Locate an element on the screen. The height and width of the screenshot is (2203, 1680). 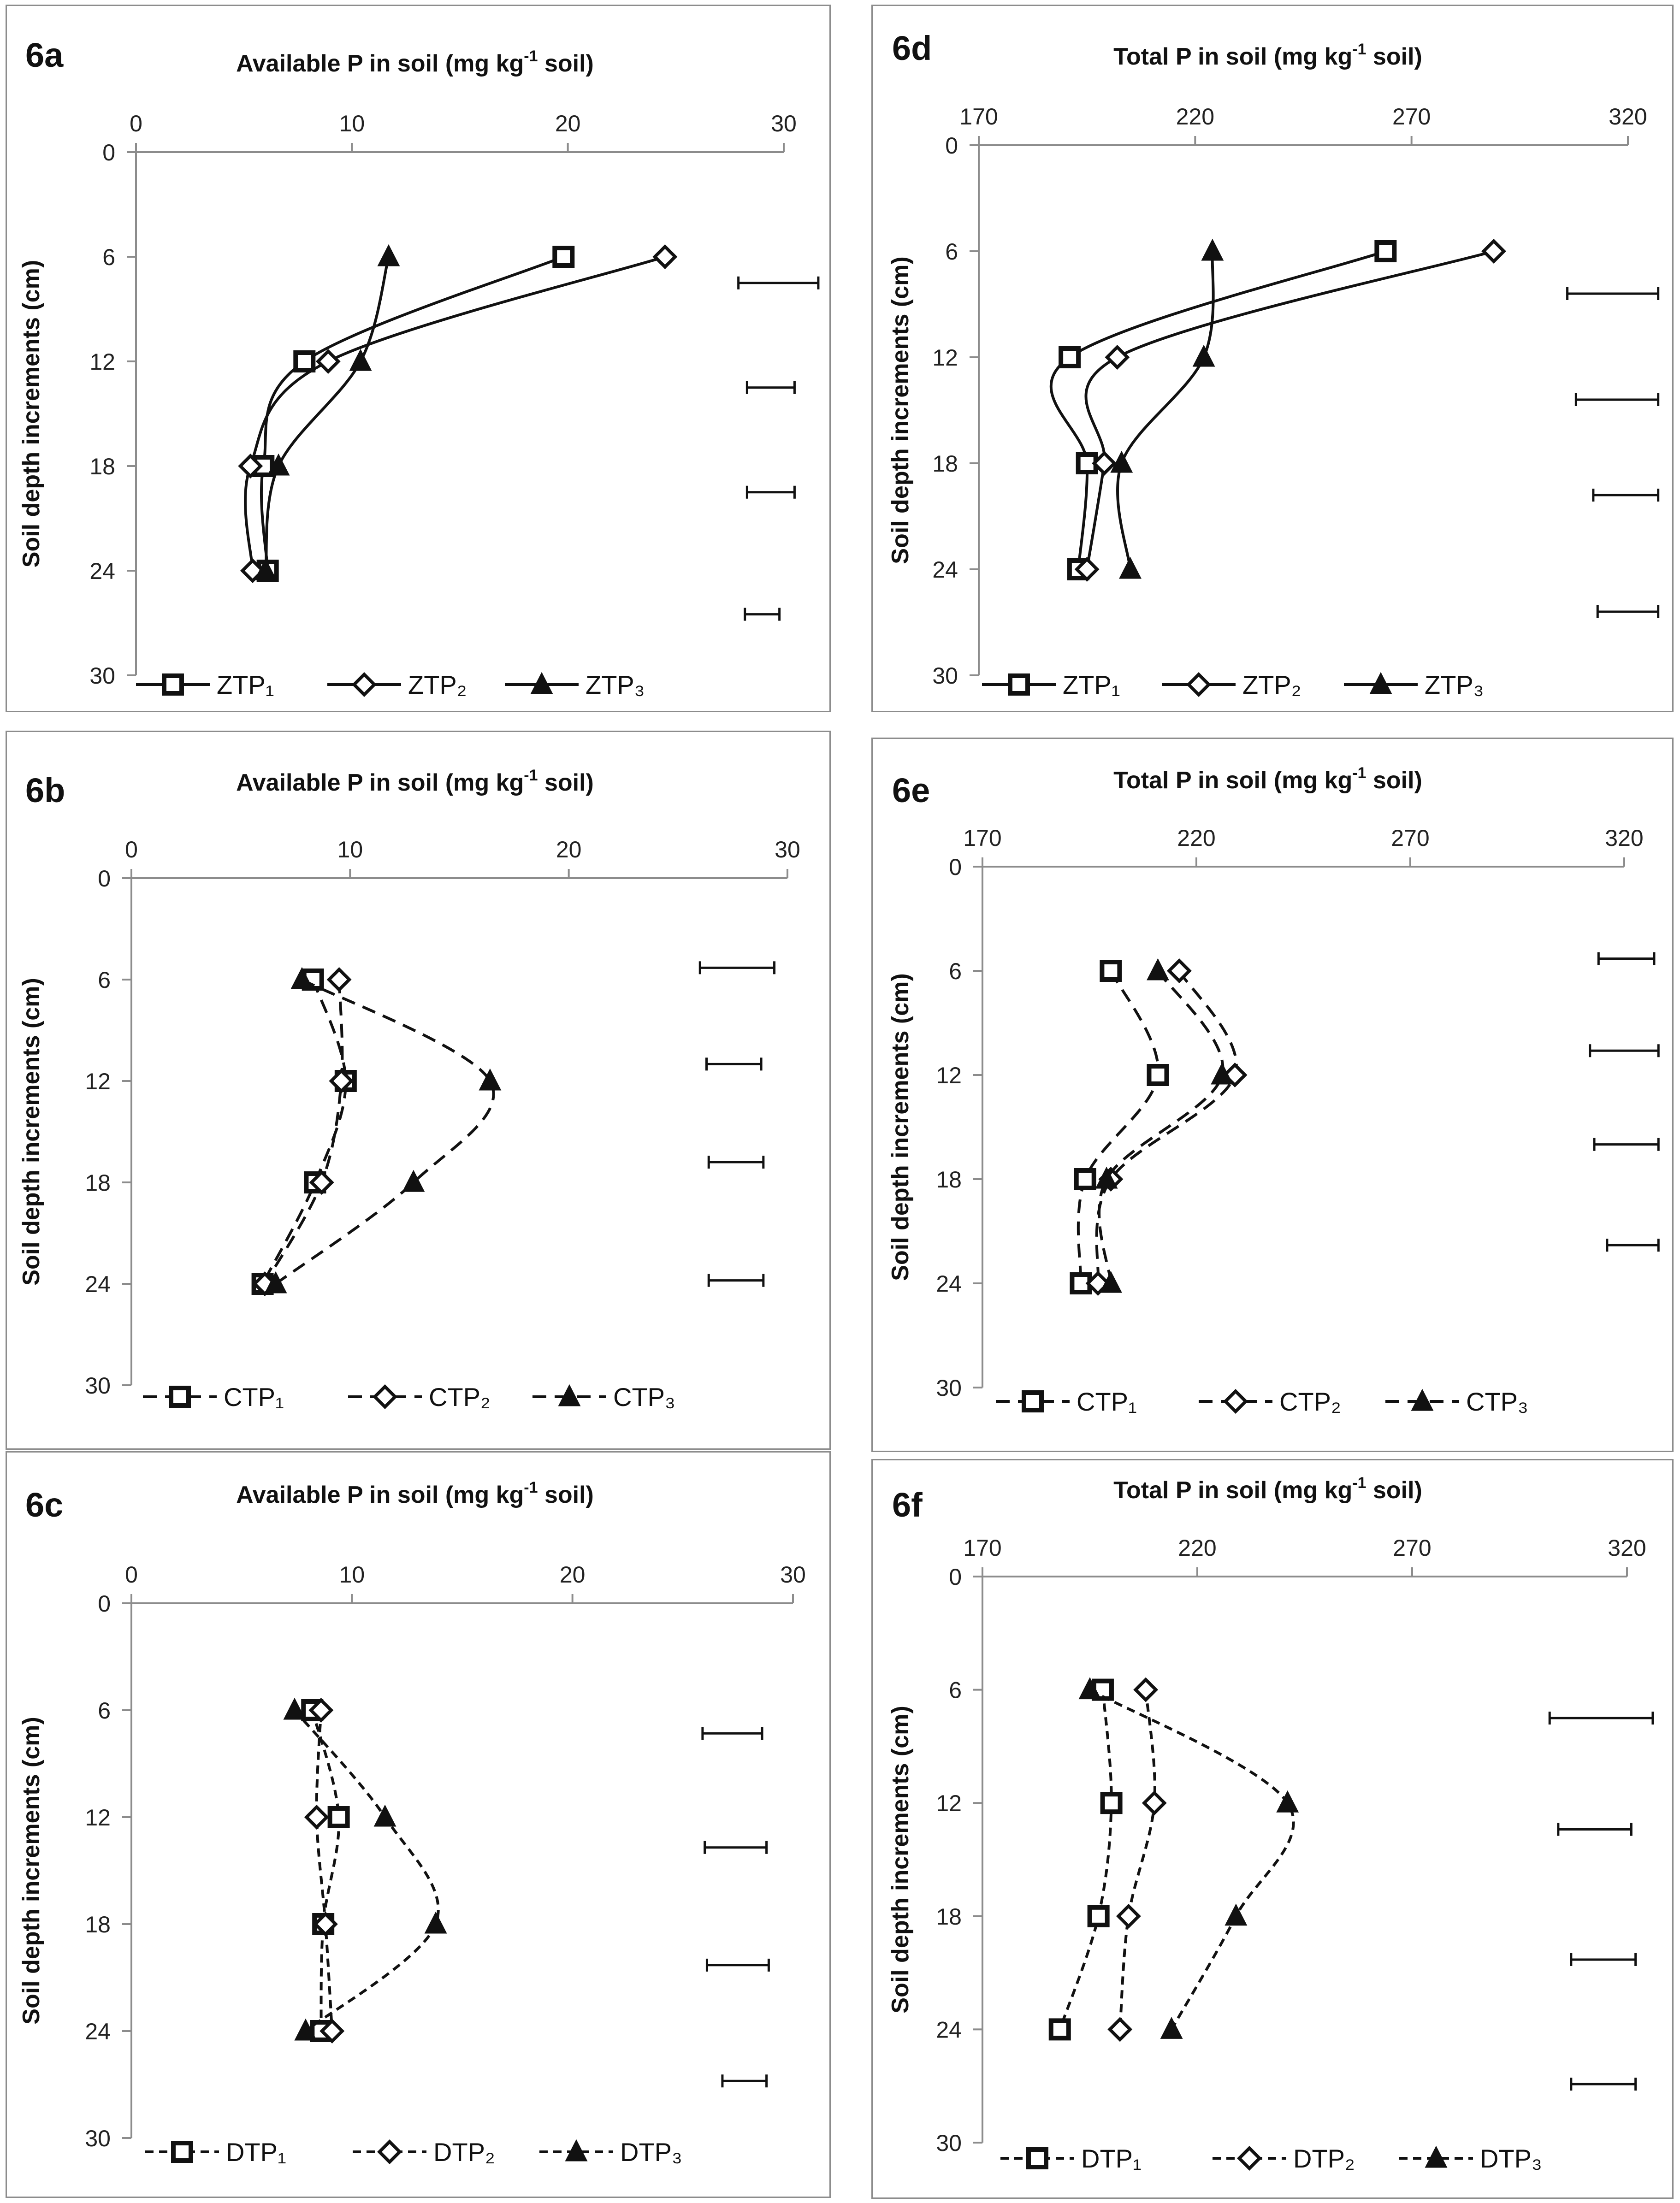
panel-label: 6a is located at coordinates (44, 55).